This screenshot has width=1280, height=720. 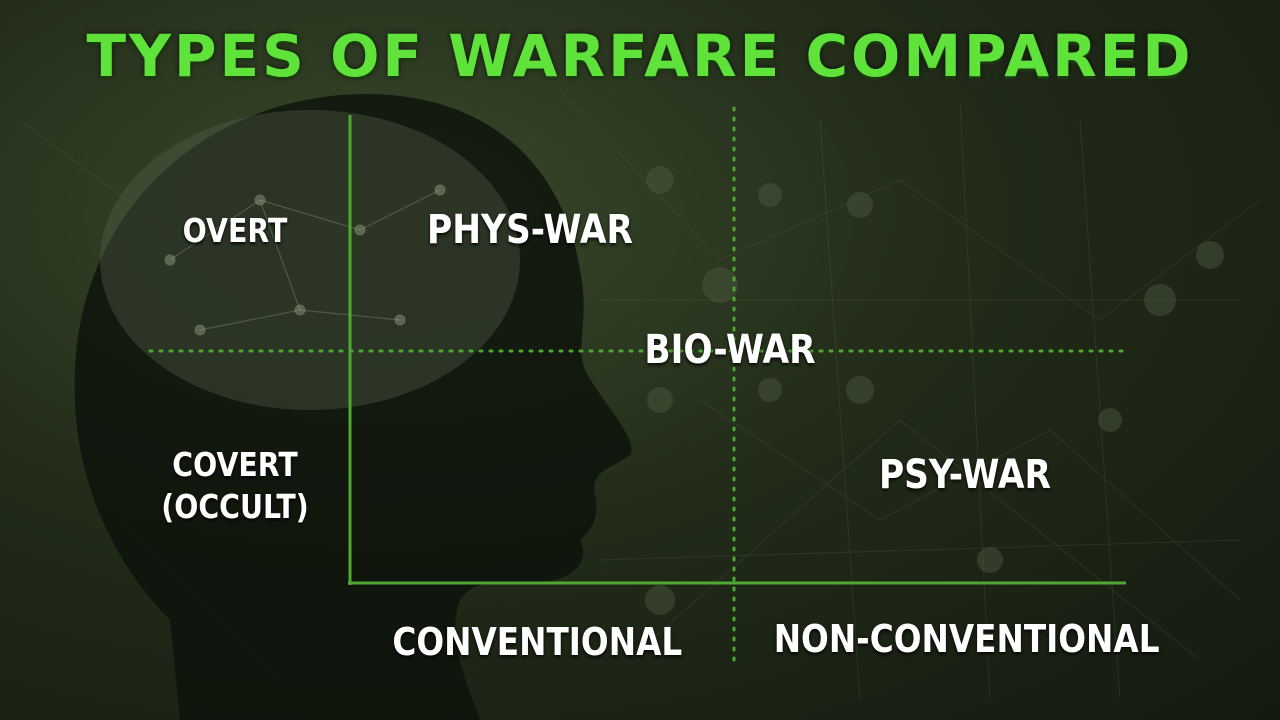 I want to click on brain-network, so click(x=305, y=260).